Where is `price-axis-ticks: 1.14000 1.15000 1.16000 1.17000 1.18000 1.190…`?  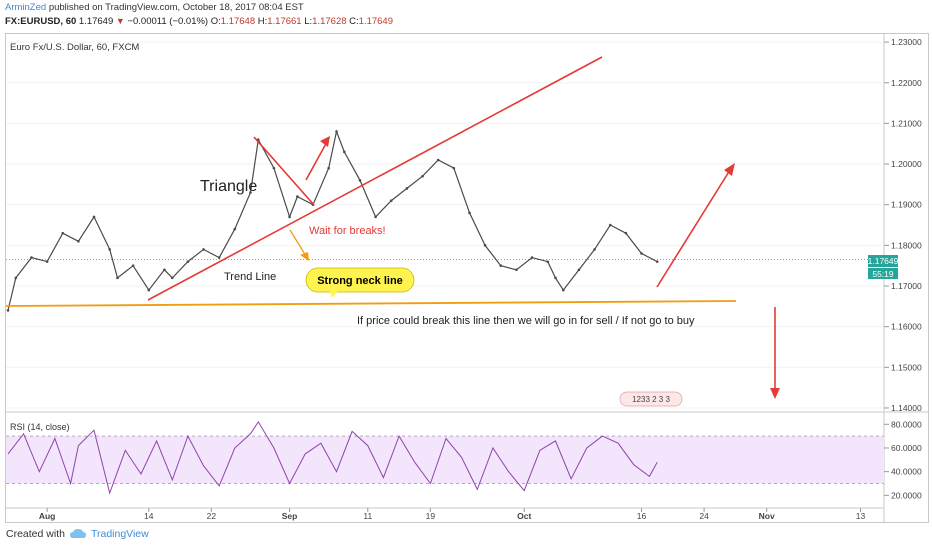
price-axis-ticks: 1.14000 1.15000 1.16000 1.17000 1.18000 1.190… is located at coordinates (903, 225).